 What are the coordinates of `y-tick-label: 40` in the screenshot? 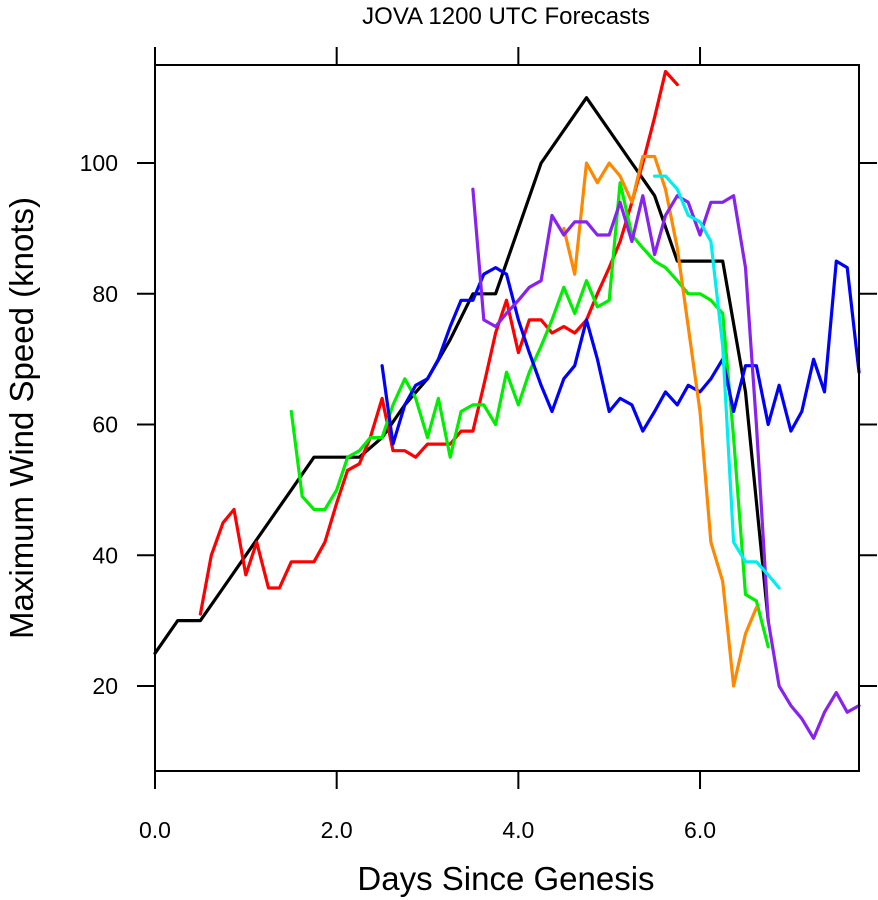 It's located at (105, 555).